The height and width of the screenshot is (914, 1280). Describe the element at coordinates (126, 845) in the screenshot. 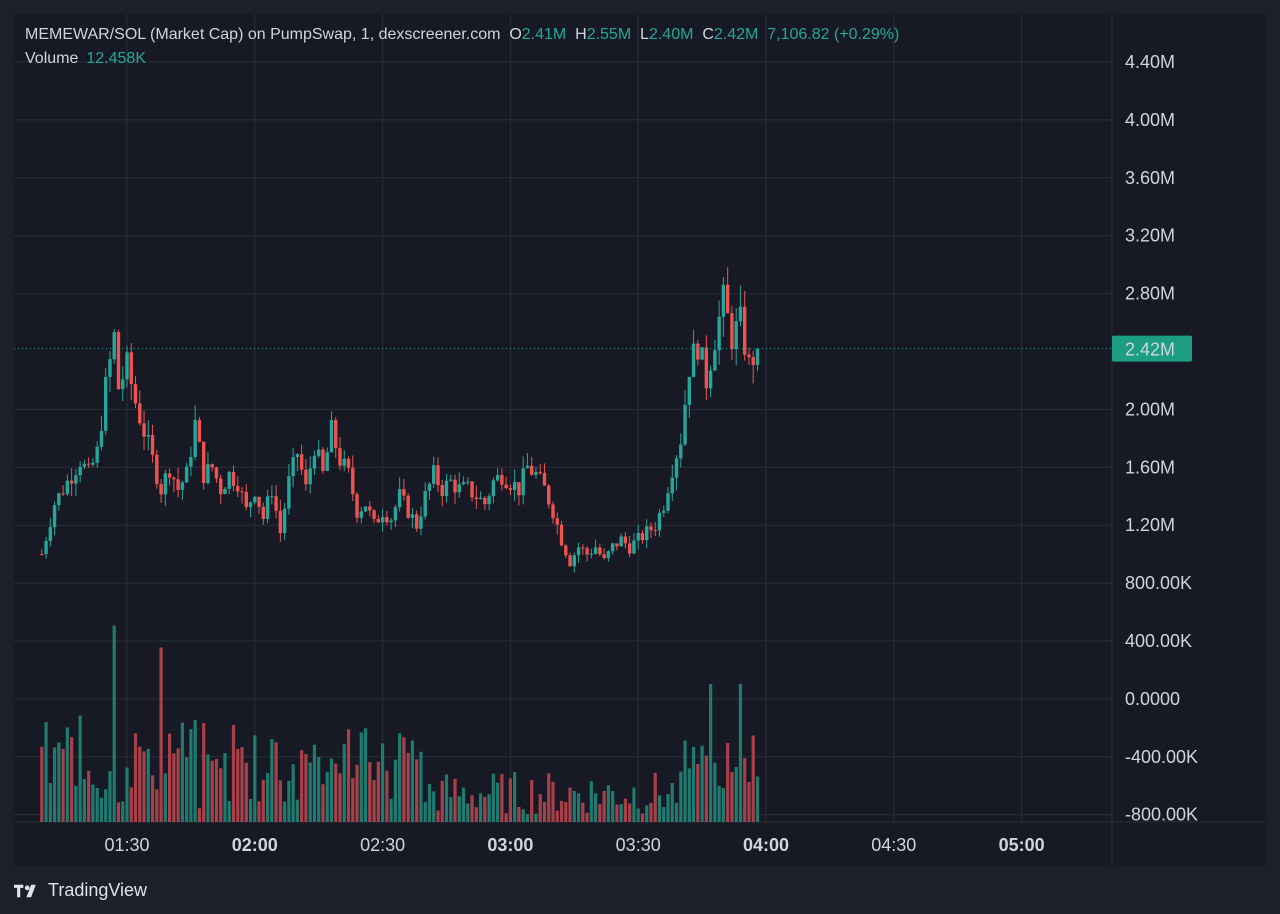

I see `x-axis-tick: 01:30` at that location.